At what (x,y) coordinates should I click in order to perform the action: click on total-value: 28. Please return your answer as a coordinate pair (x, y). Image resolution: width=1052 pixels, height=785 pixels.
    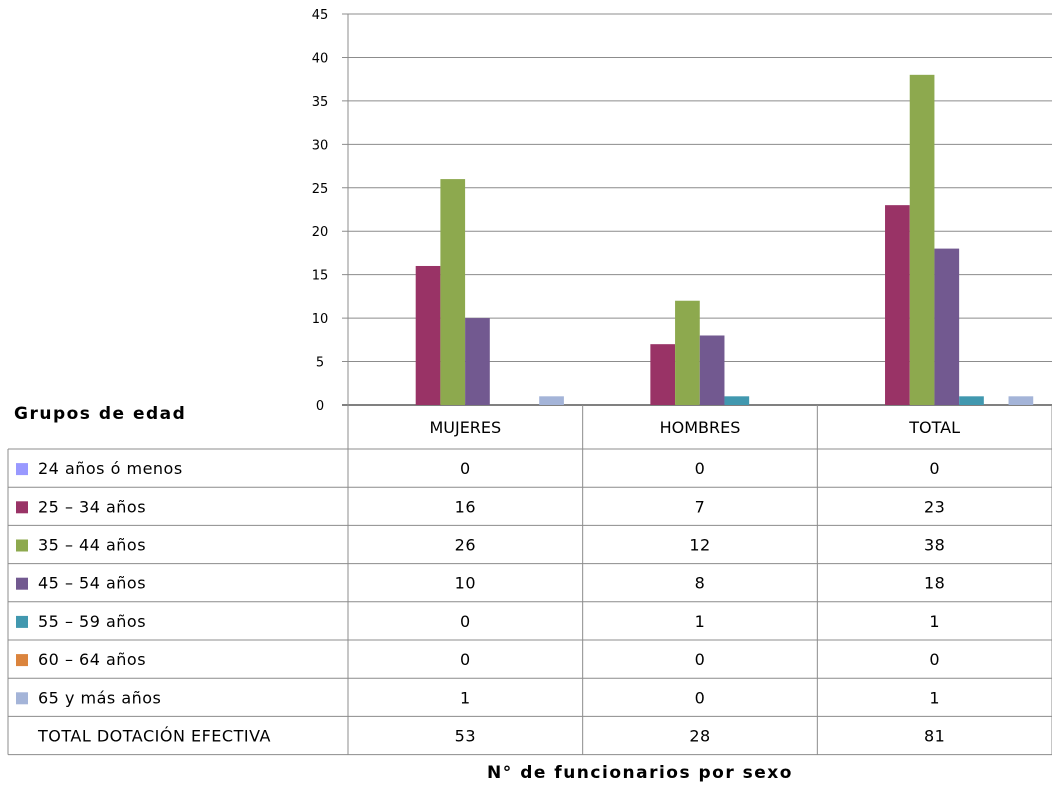
    Looking at the image, I should click on (699, 736).